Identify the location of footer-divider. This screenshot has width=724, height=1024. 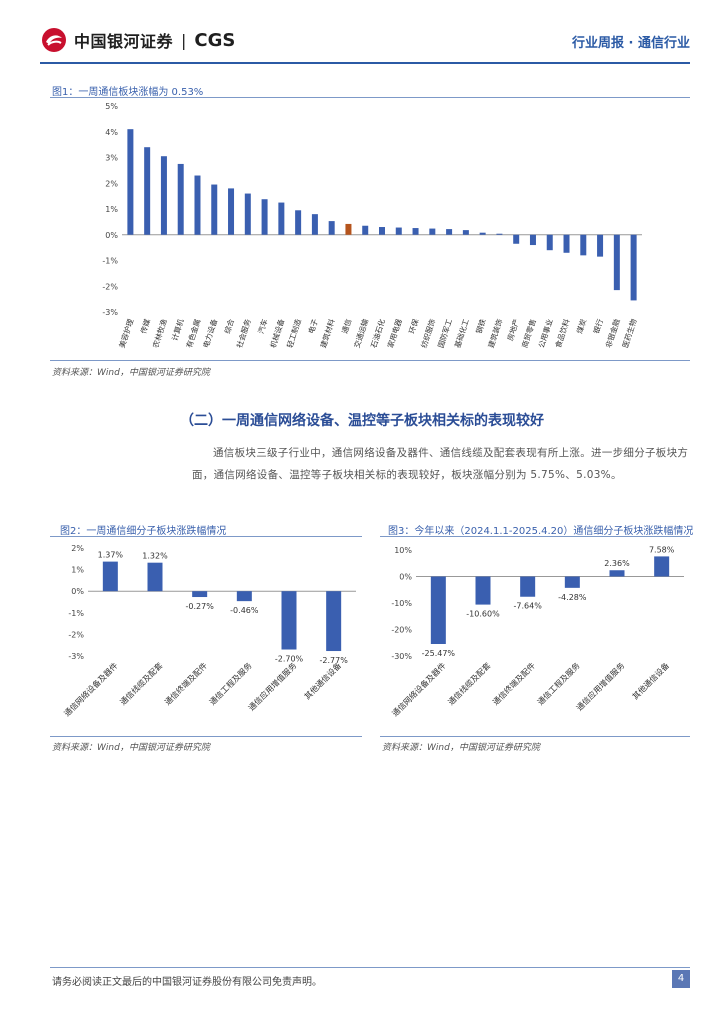
(370, 967).